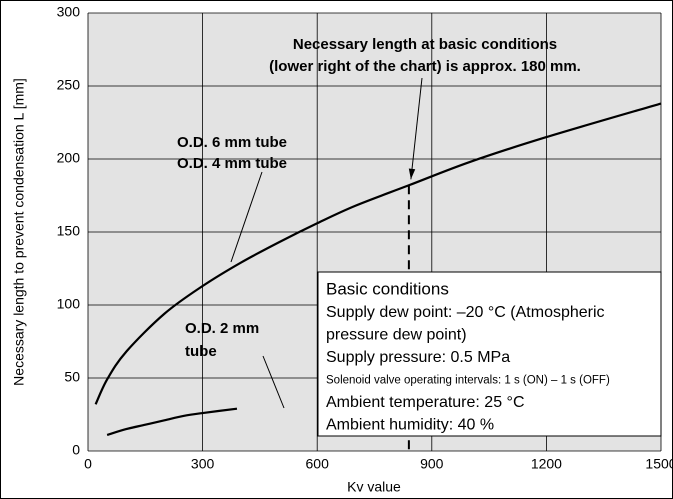 The image size is (673, 499). Describe the element at coordinates (425, 402) in the screenshot. I see `box-line: Ambient temperature: 25 °C` at that location.